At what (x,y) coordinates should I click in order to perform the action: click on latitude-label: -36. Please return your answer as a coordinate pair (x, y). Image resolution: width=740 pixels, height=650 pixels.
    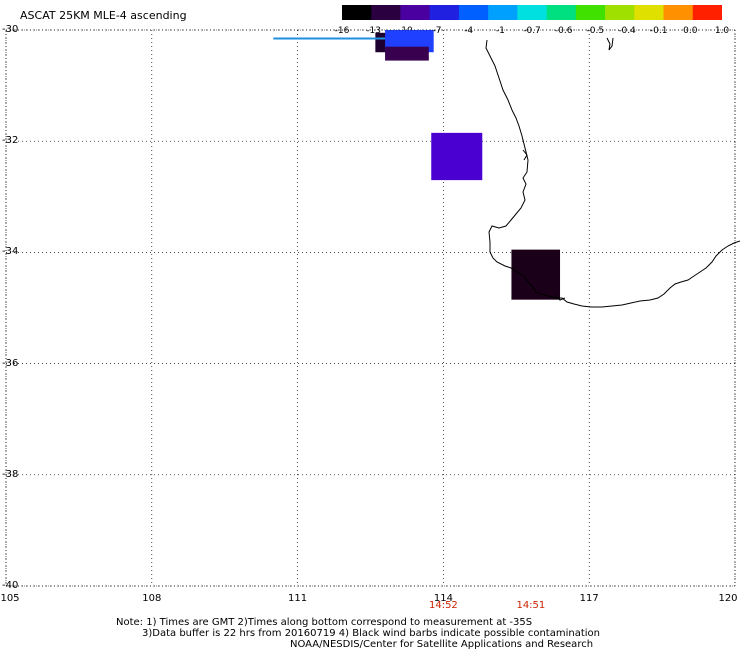
    Looking at the image, I should click on (10, 363).